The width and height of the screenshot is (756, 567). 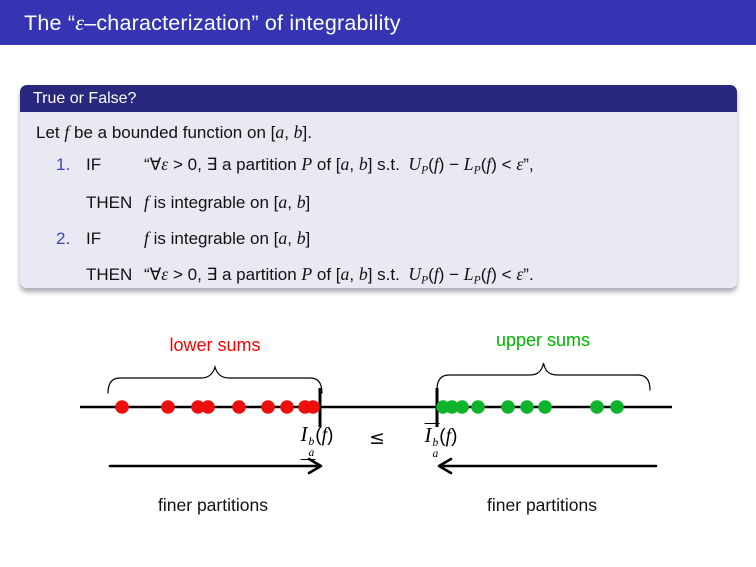 What do you see at coordinates (377, 438) in the screenshot?
I see `inequality-sign: ≤` at bounding box center [377, 438].